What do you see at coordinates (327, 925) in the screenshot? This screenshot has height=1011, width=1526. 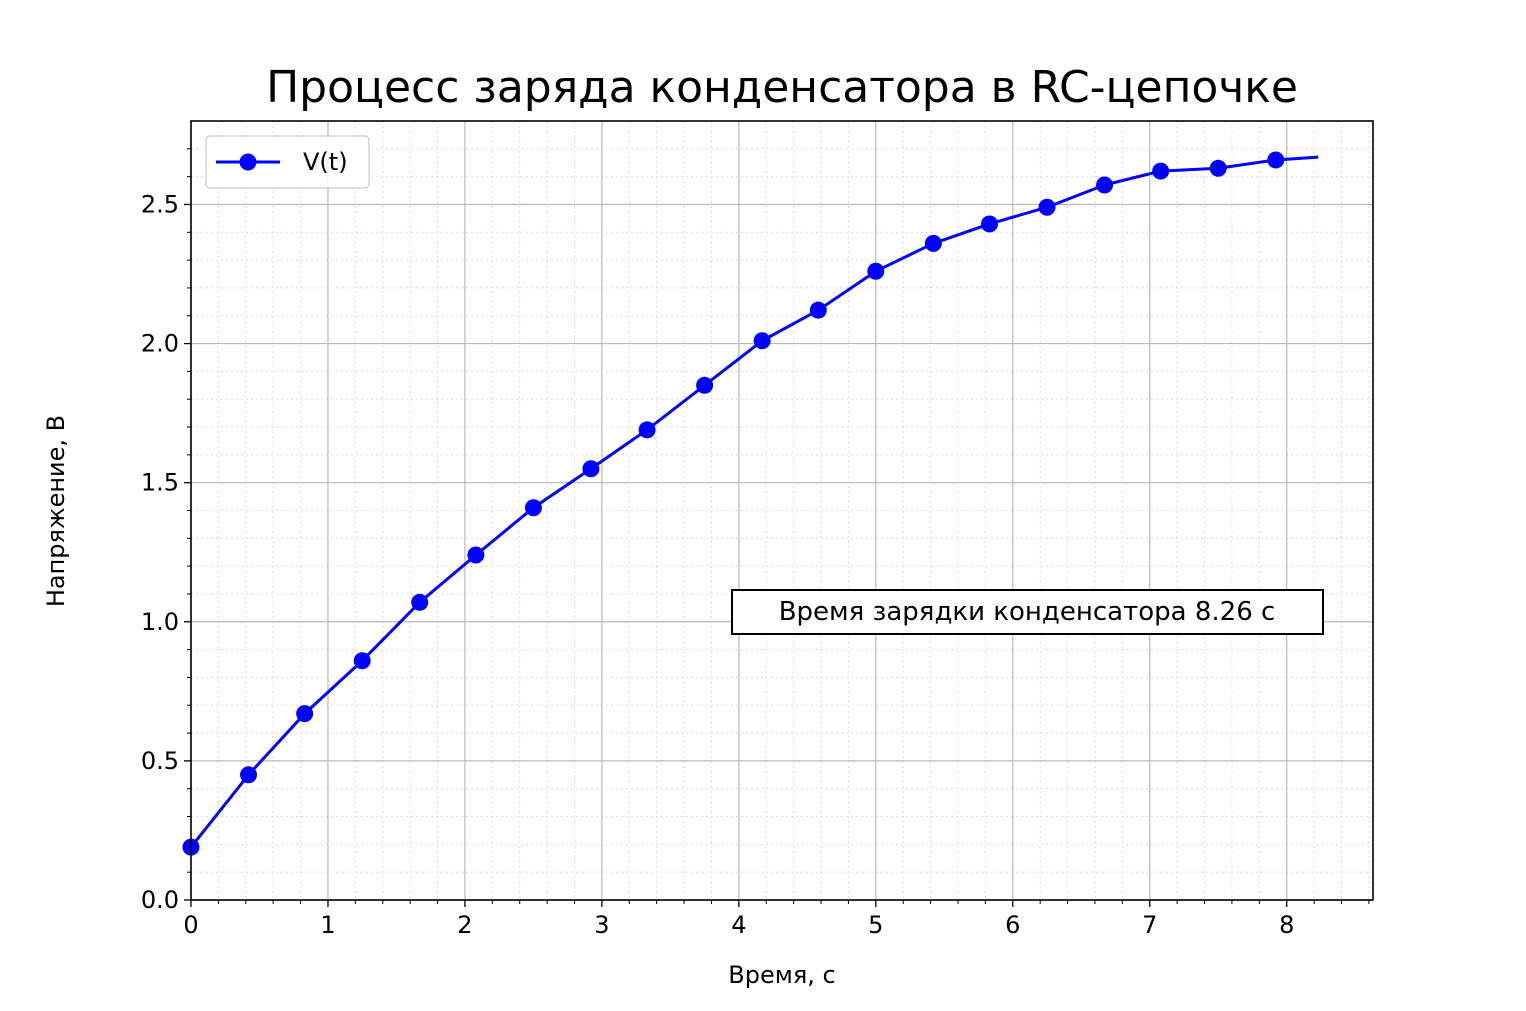 I see `x-tick-label: 1` at bounding box center [327, 925].